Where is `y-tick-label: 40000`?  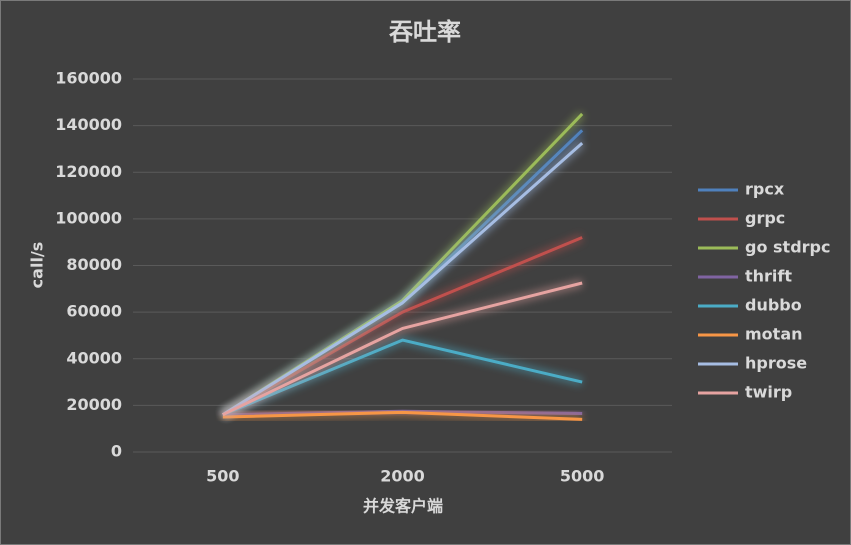
y-tick-label: 40000 is located at coordinates (94, 357).